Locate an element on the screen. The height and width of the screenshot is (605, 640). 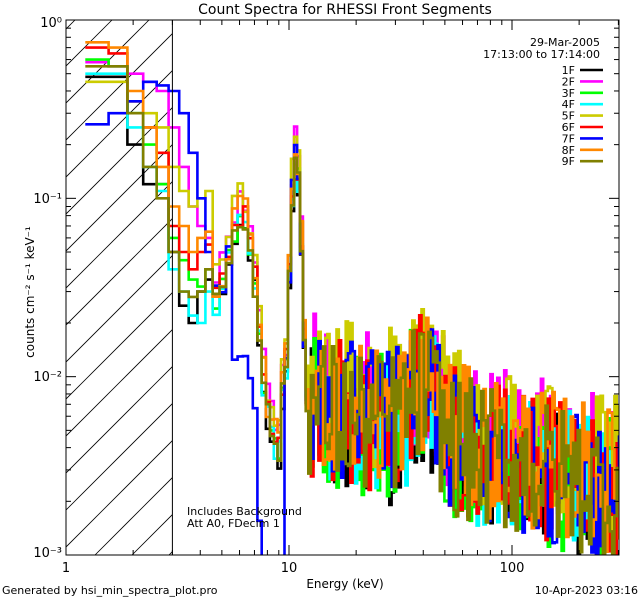
y-tick-label-1e0: 10⁰ is located at coordinates (51, 23).